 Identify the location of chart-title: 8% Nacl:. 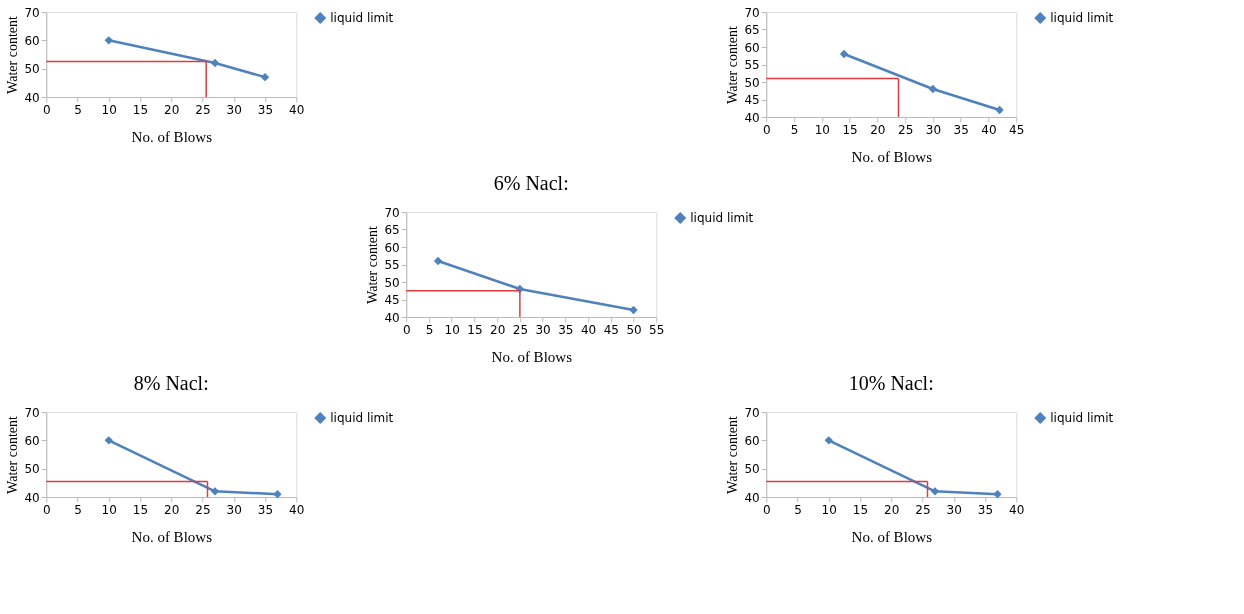
(171, 383).